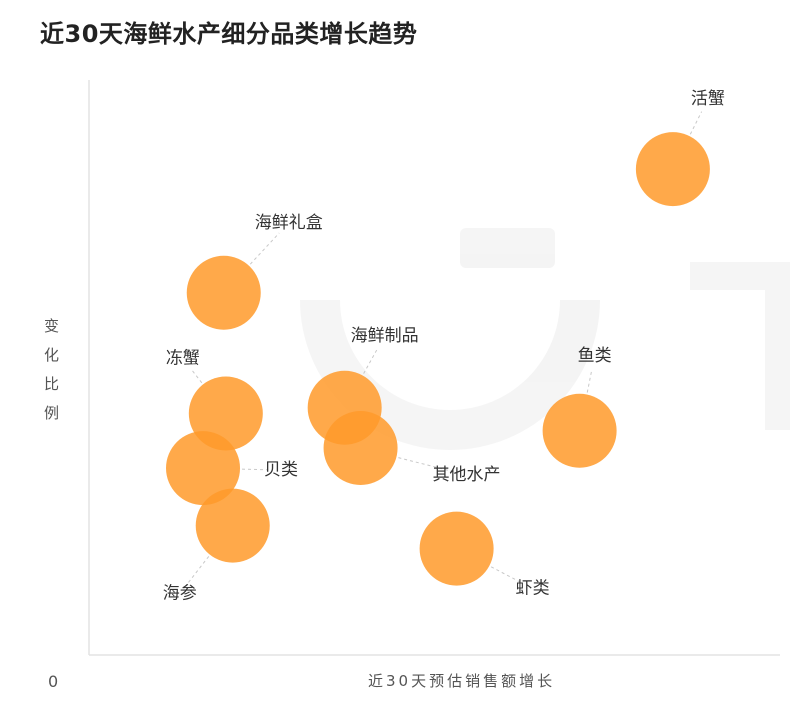 This screenshot has height=701, width=791. What do you see at coordinates (467, 475) in the screenshot?
I see `bubble-label: 其他水产` at bounding box center [467, 475].